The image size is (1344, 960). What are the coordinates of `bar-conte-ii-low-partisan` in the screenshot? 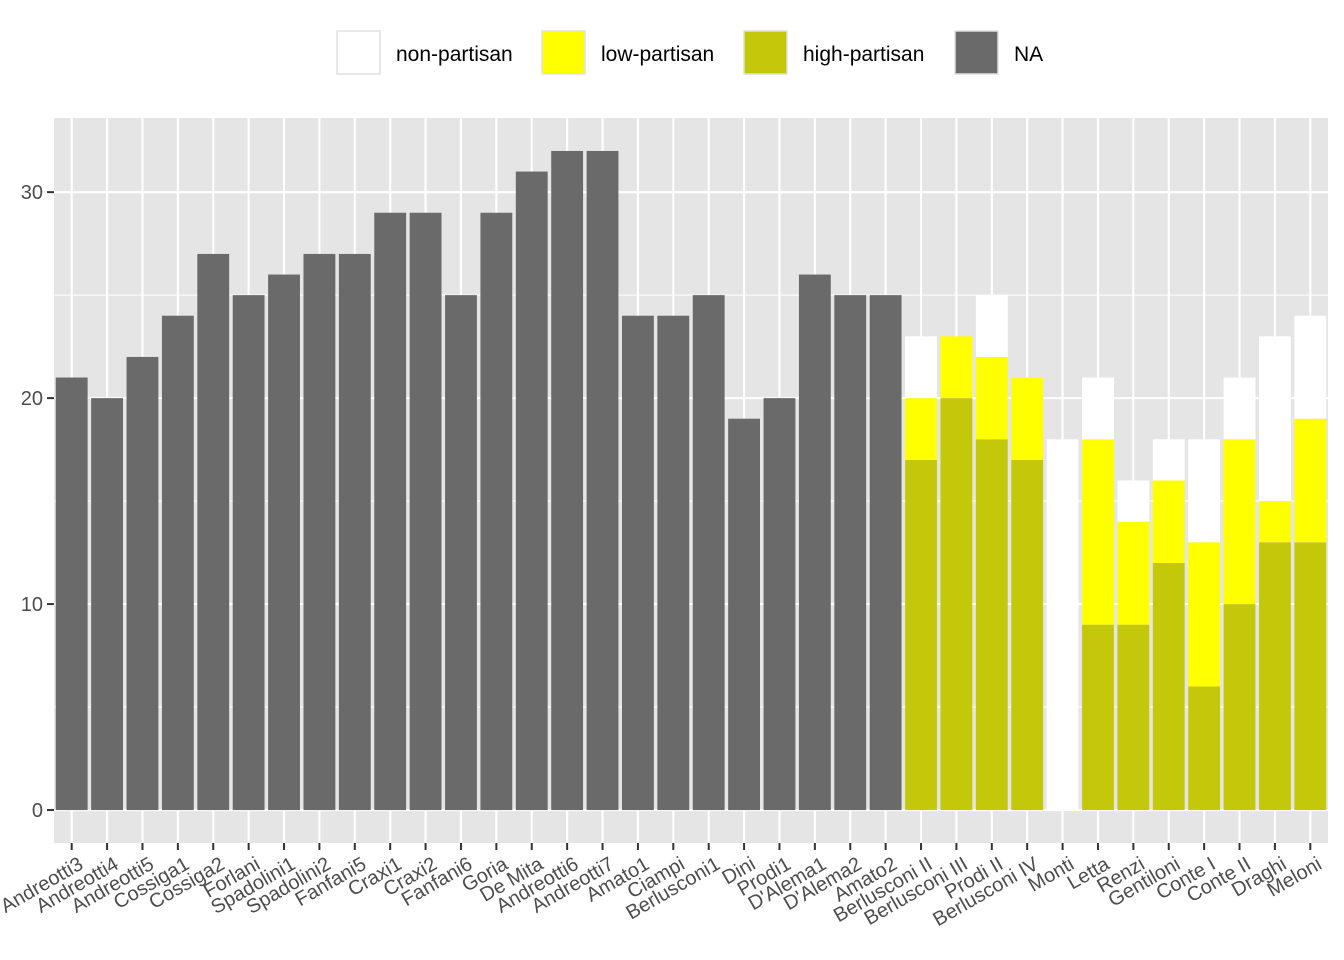 It's located at (1239, 522).